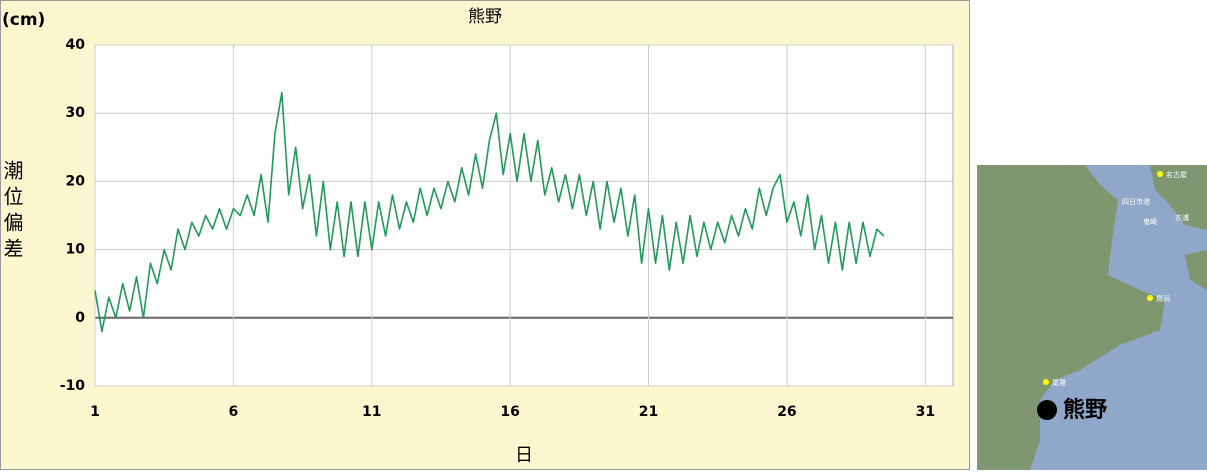  Describe the element at coordinates (1047, 410) in the screenshot. I see `station-marker` at that location.